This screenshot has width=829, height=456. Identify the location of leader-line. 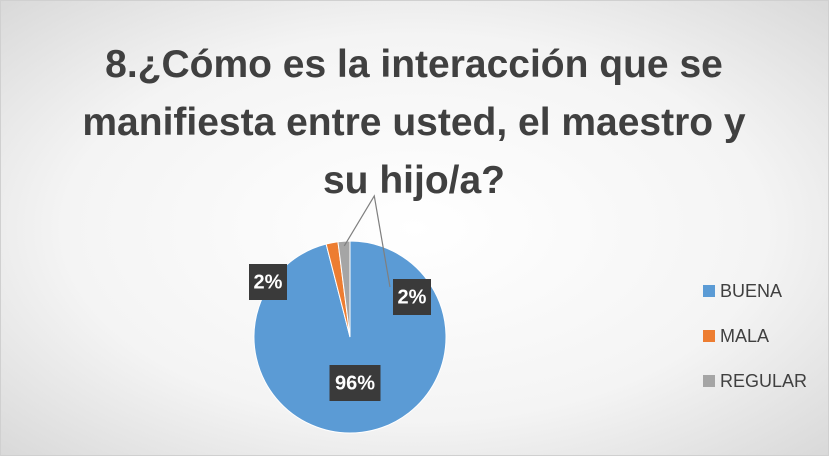
(367, 241).